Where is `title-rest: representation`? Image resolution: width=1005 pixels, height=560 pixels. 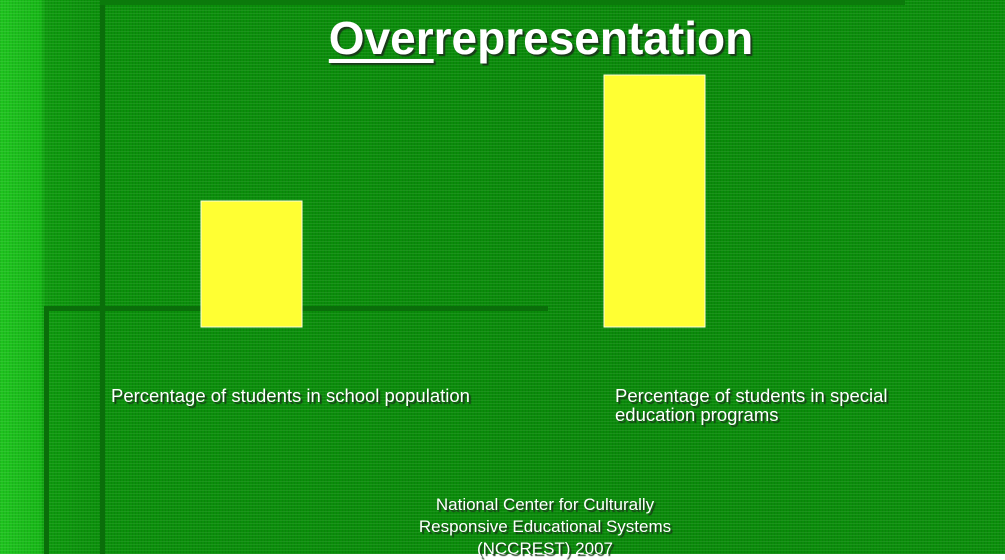 title-rest: representation is located at coordinates (593, 38).